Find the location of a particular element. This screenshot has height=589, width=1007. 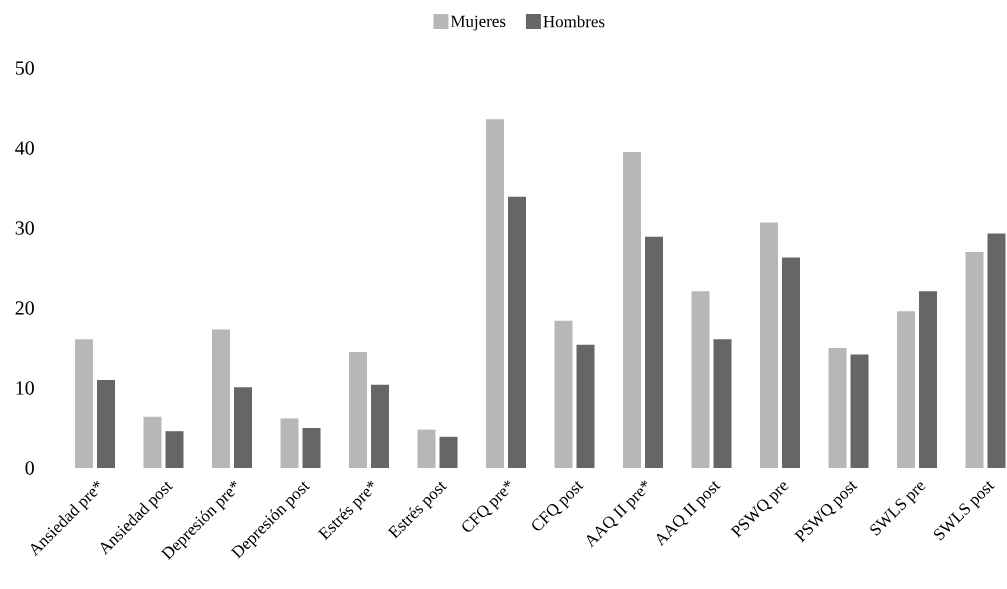

y-tick-label: 40 is located at coordinates (24, 148).